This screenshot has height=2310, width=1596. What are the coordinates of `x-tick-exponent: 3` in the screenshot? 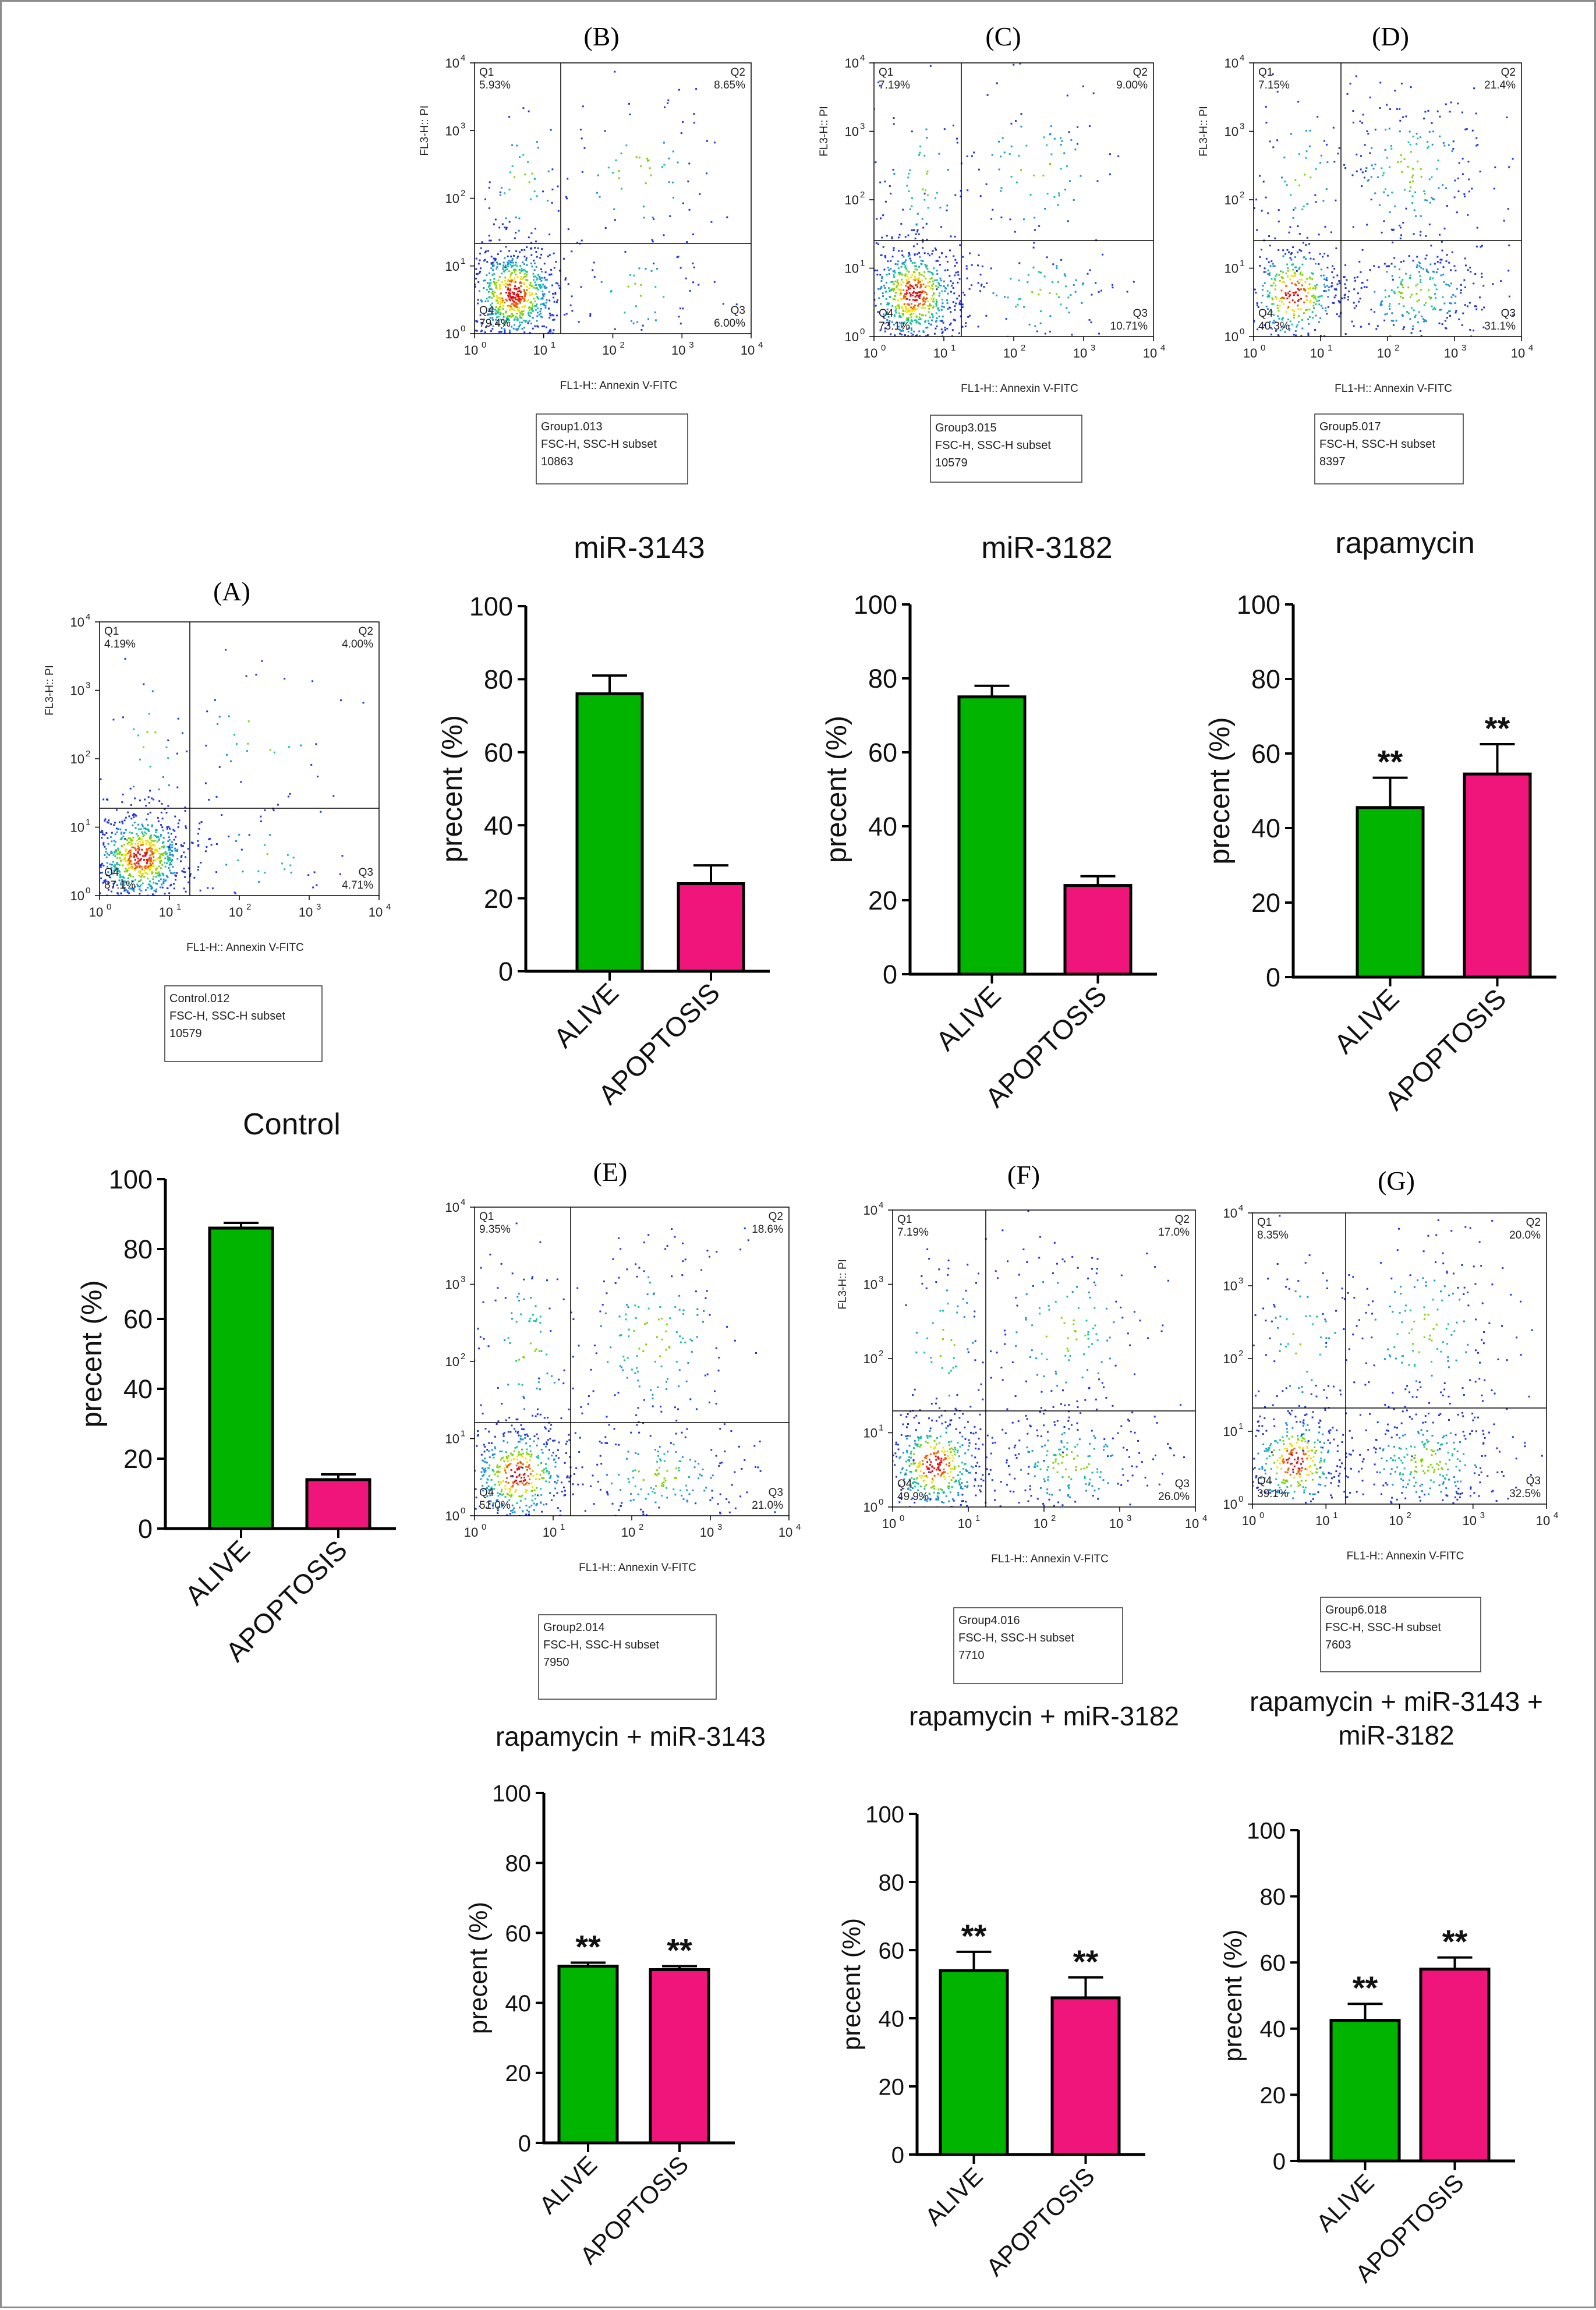 It's located at (1093, 348).